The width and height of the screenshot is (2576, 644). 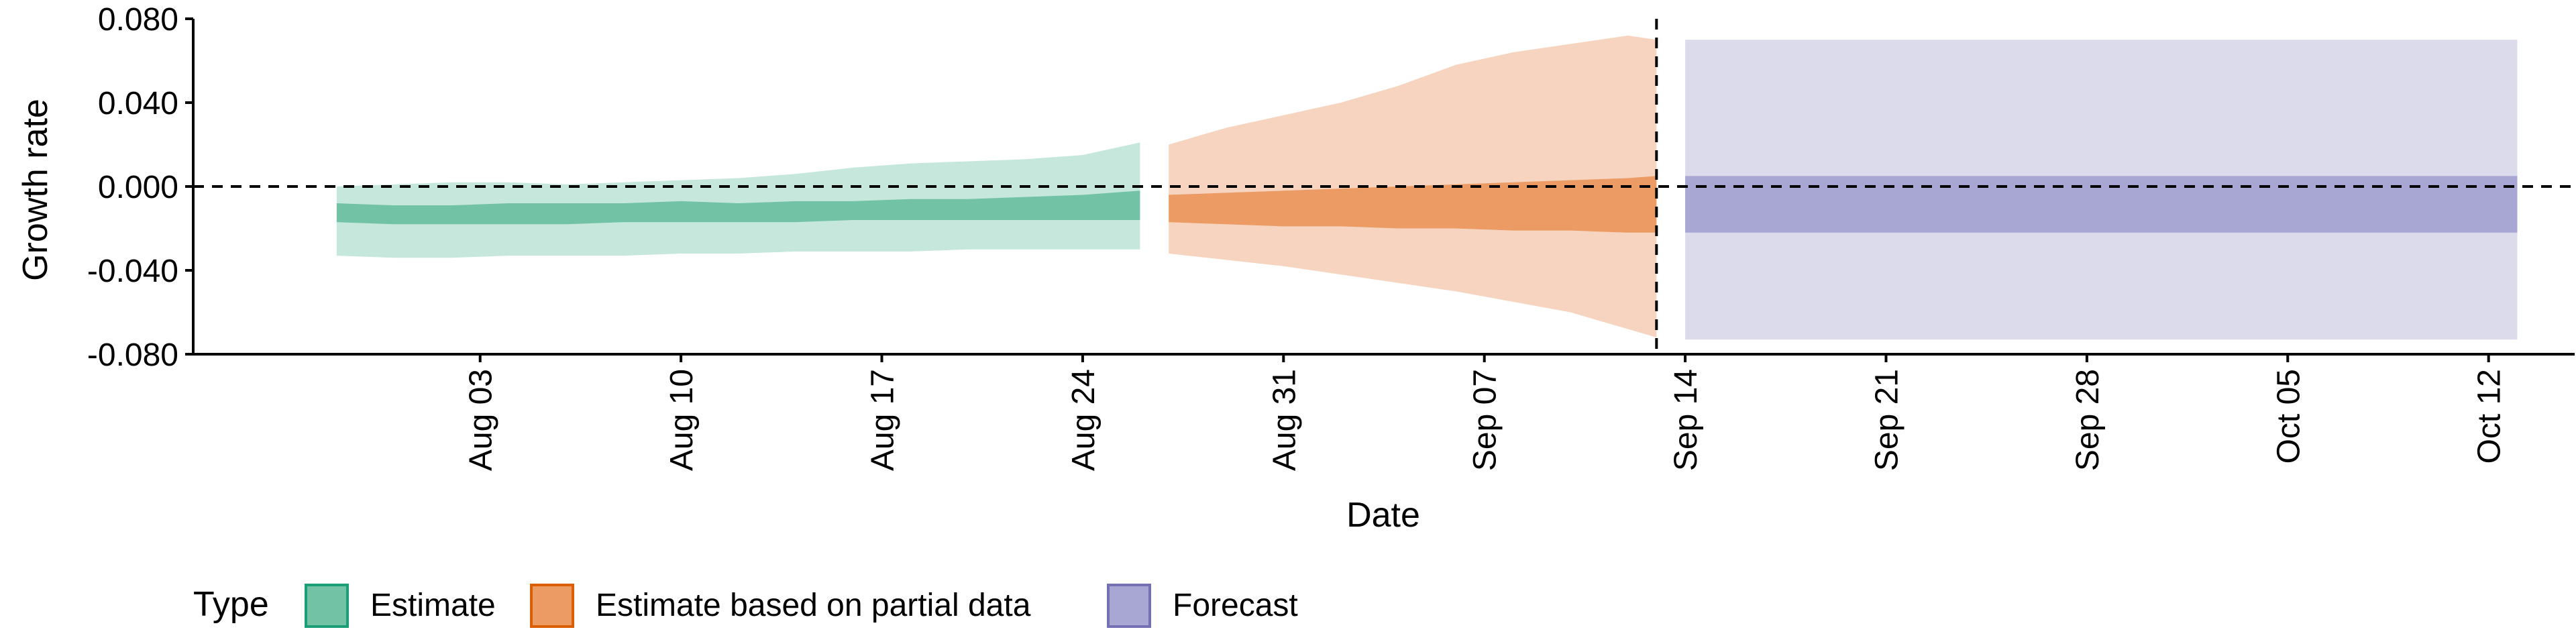 What do you see at coordinates (433, 605) in the screenshot?
I see `legend-label-estimate: Estimate` at bounding box center [433, 605].